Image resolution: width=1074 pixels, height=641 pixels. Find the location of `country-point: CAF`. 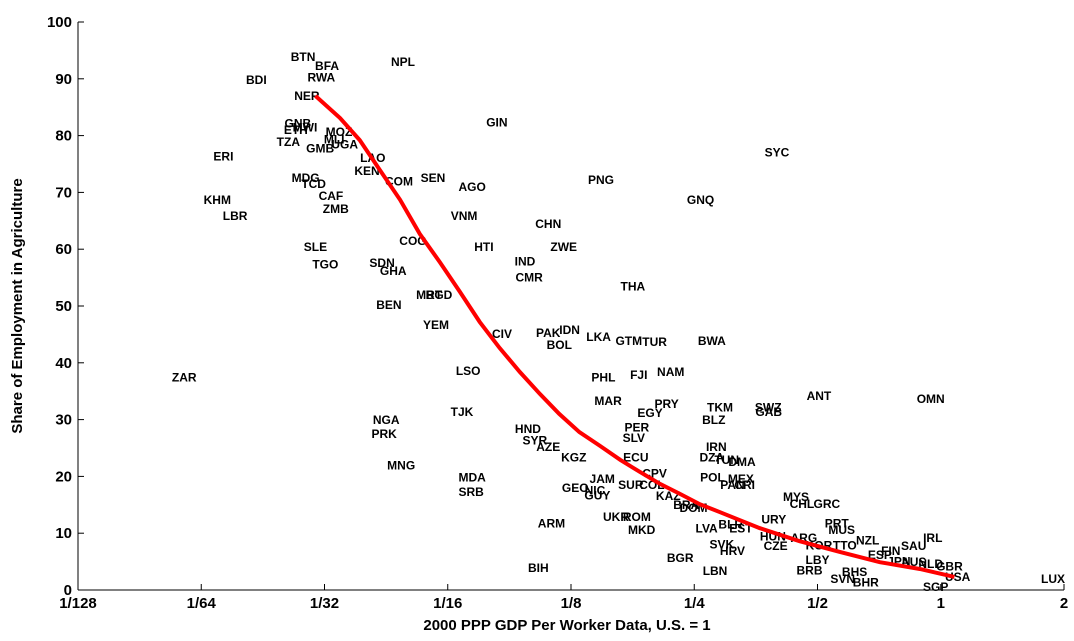

country-point: CAF is located at coordinates (331, 196).